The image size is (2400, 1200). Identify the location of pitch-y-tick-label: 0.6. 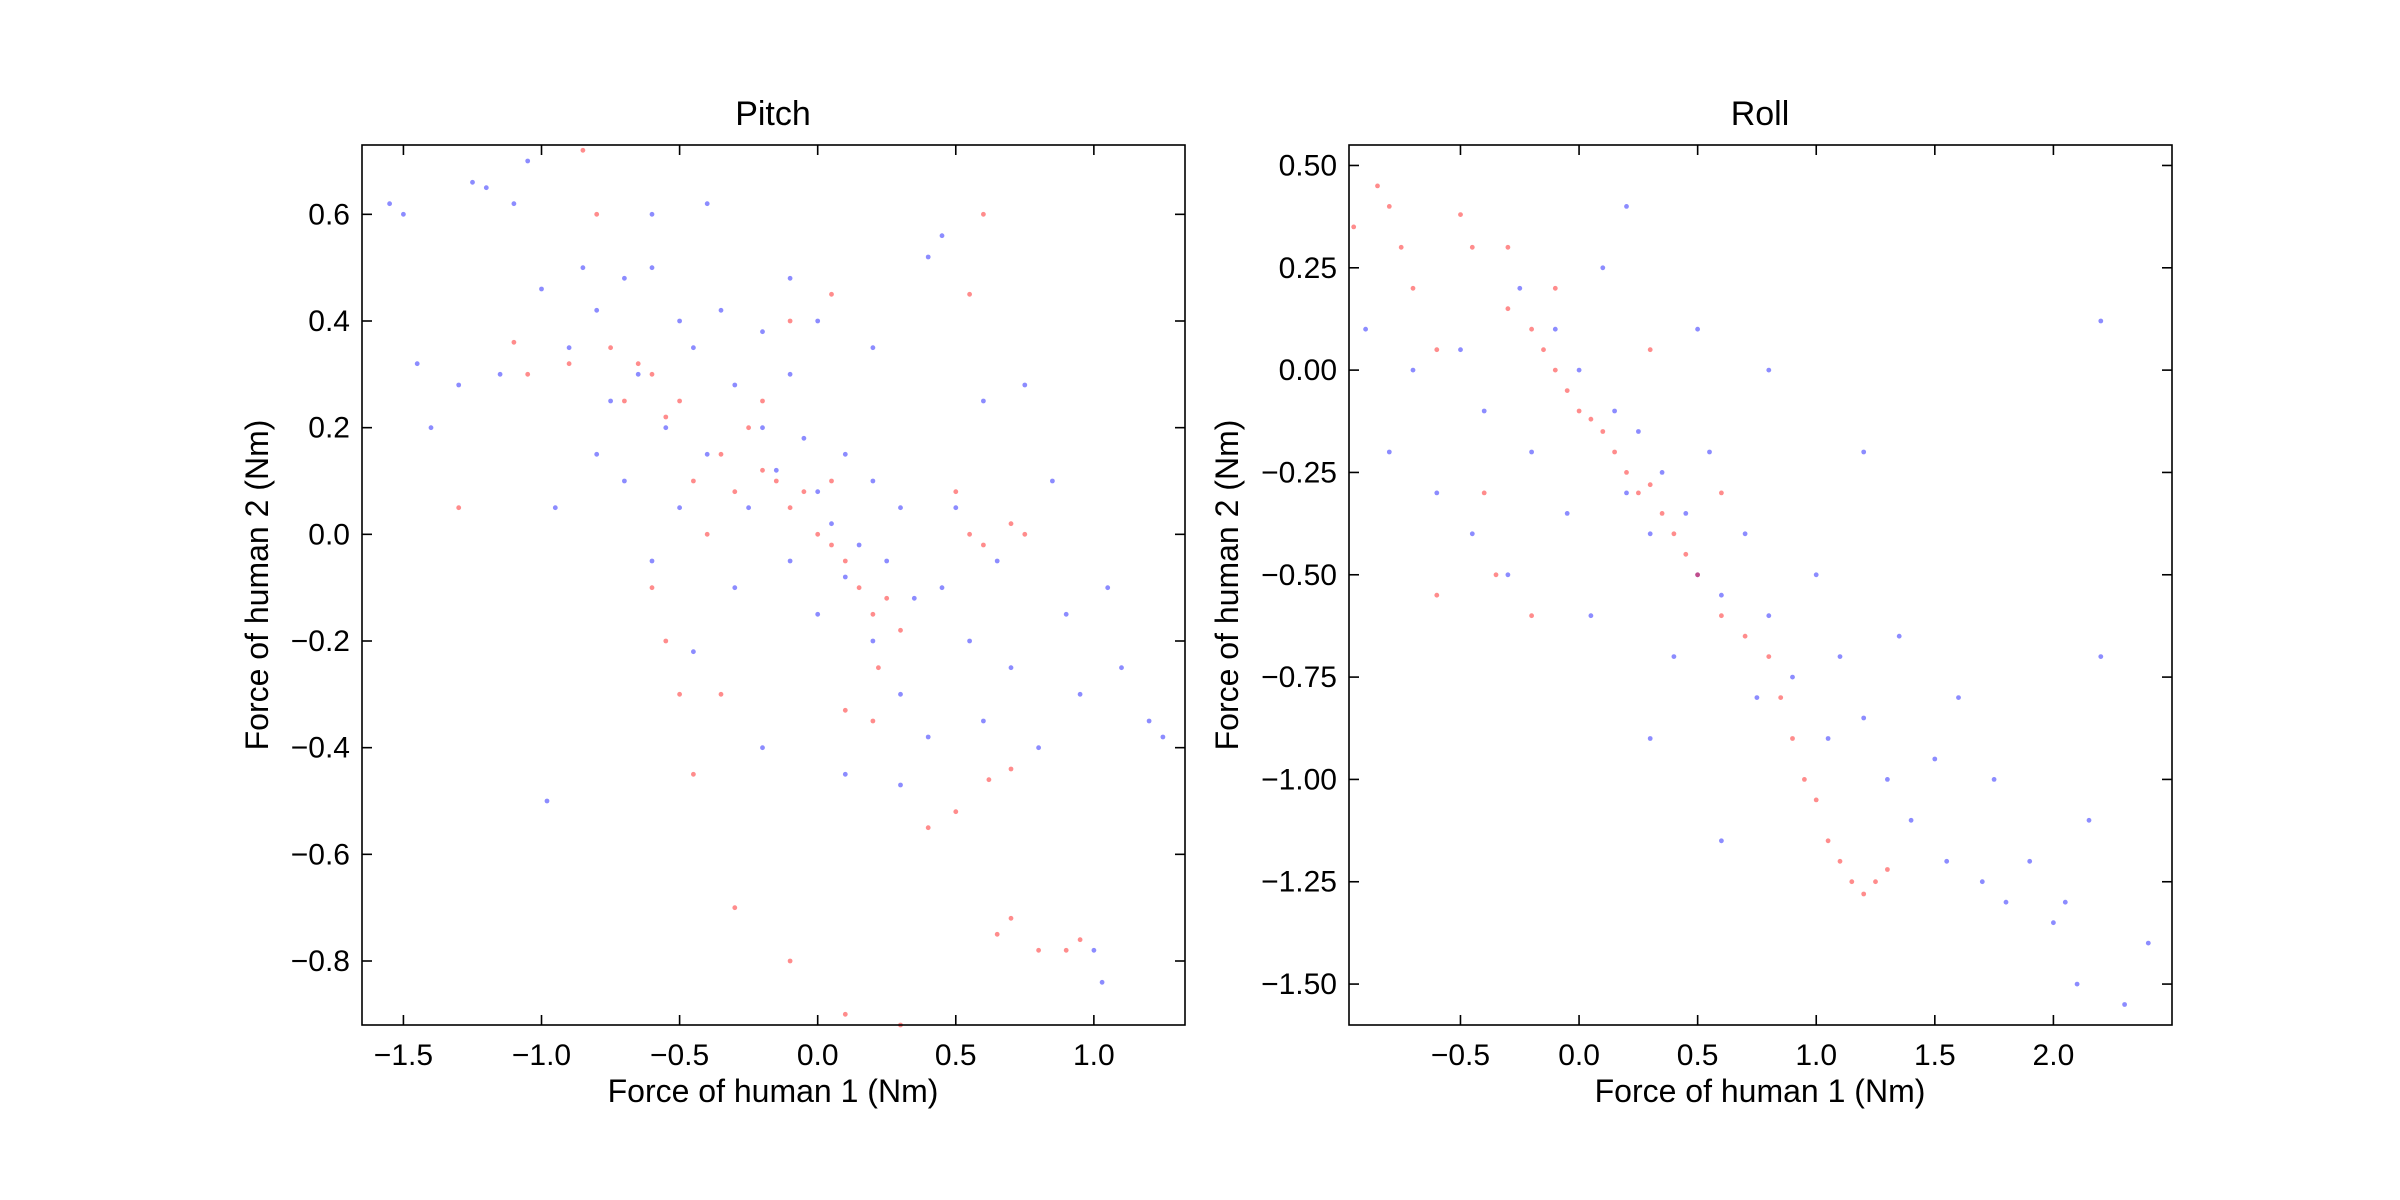
(329, 214).